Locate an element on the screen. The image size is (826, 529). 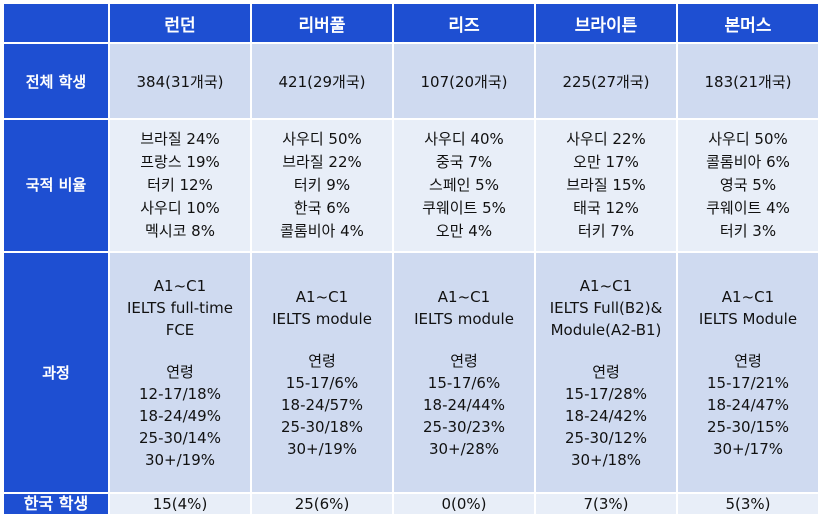
nationality-line: 브라질 22% is located at coordinates (322, 162).